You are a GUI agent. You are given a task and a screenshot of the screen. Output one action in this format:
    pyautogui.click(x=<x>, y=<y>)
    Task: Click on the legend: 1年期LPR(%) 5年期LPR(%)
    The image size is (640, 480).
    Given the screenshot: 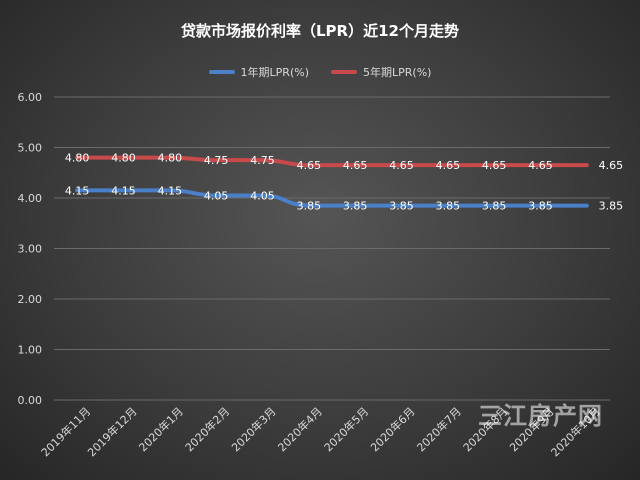 What is the action you would take?
    pyautogui.click(x=320, y=72)
    